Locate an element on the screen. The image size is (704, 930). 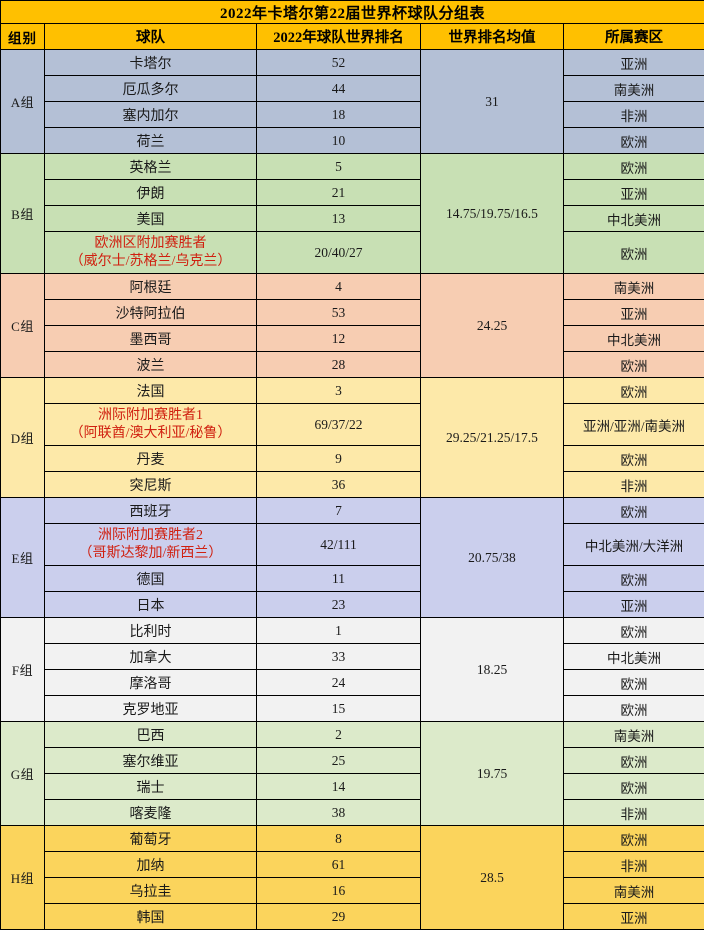
world-rank-cell: 20/40/27 is located at coordinates (339, 253).